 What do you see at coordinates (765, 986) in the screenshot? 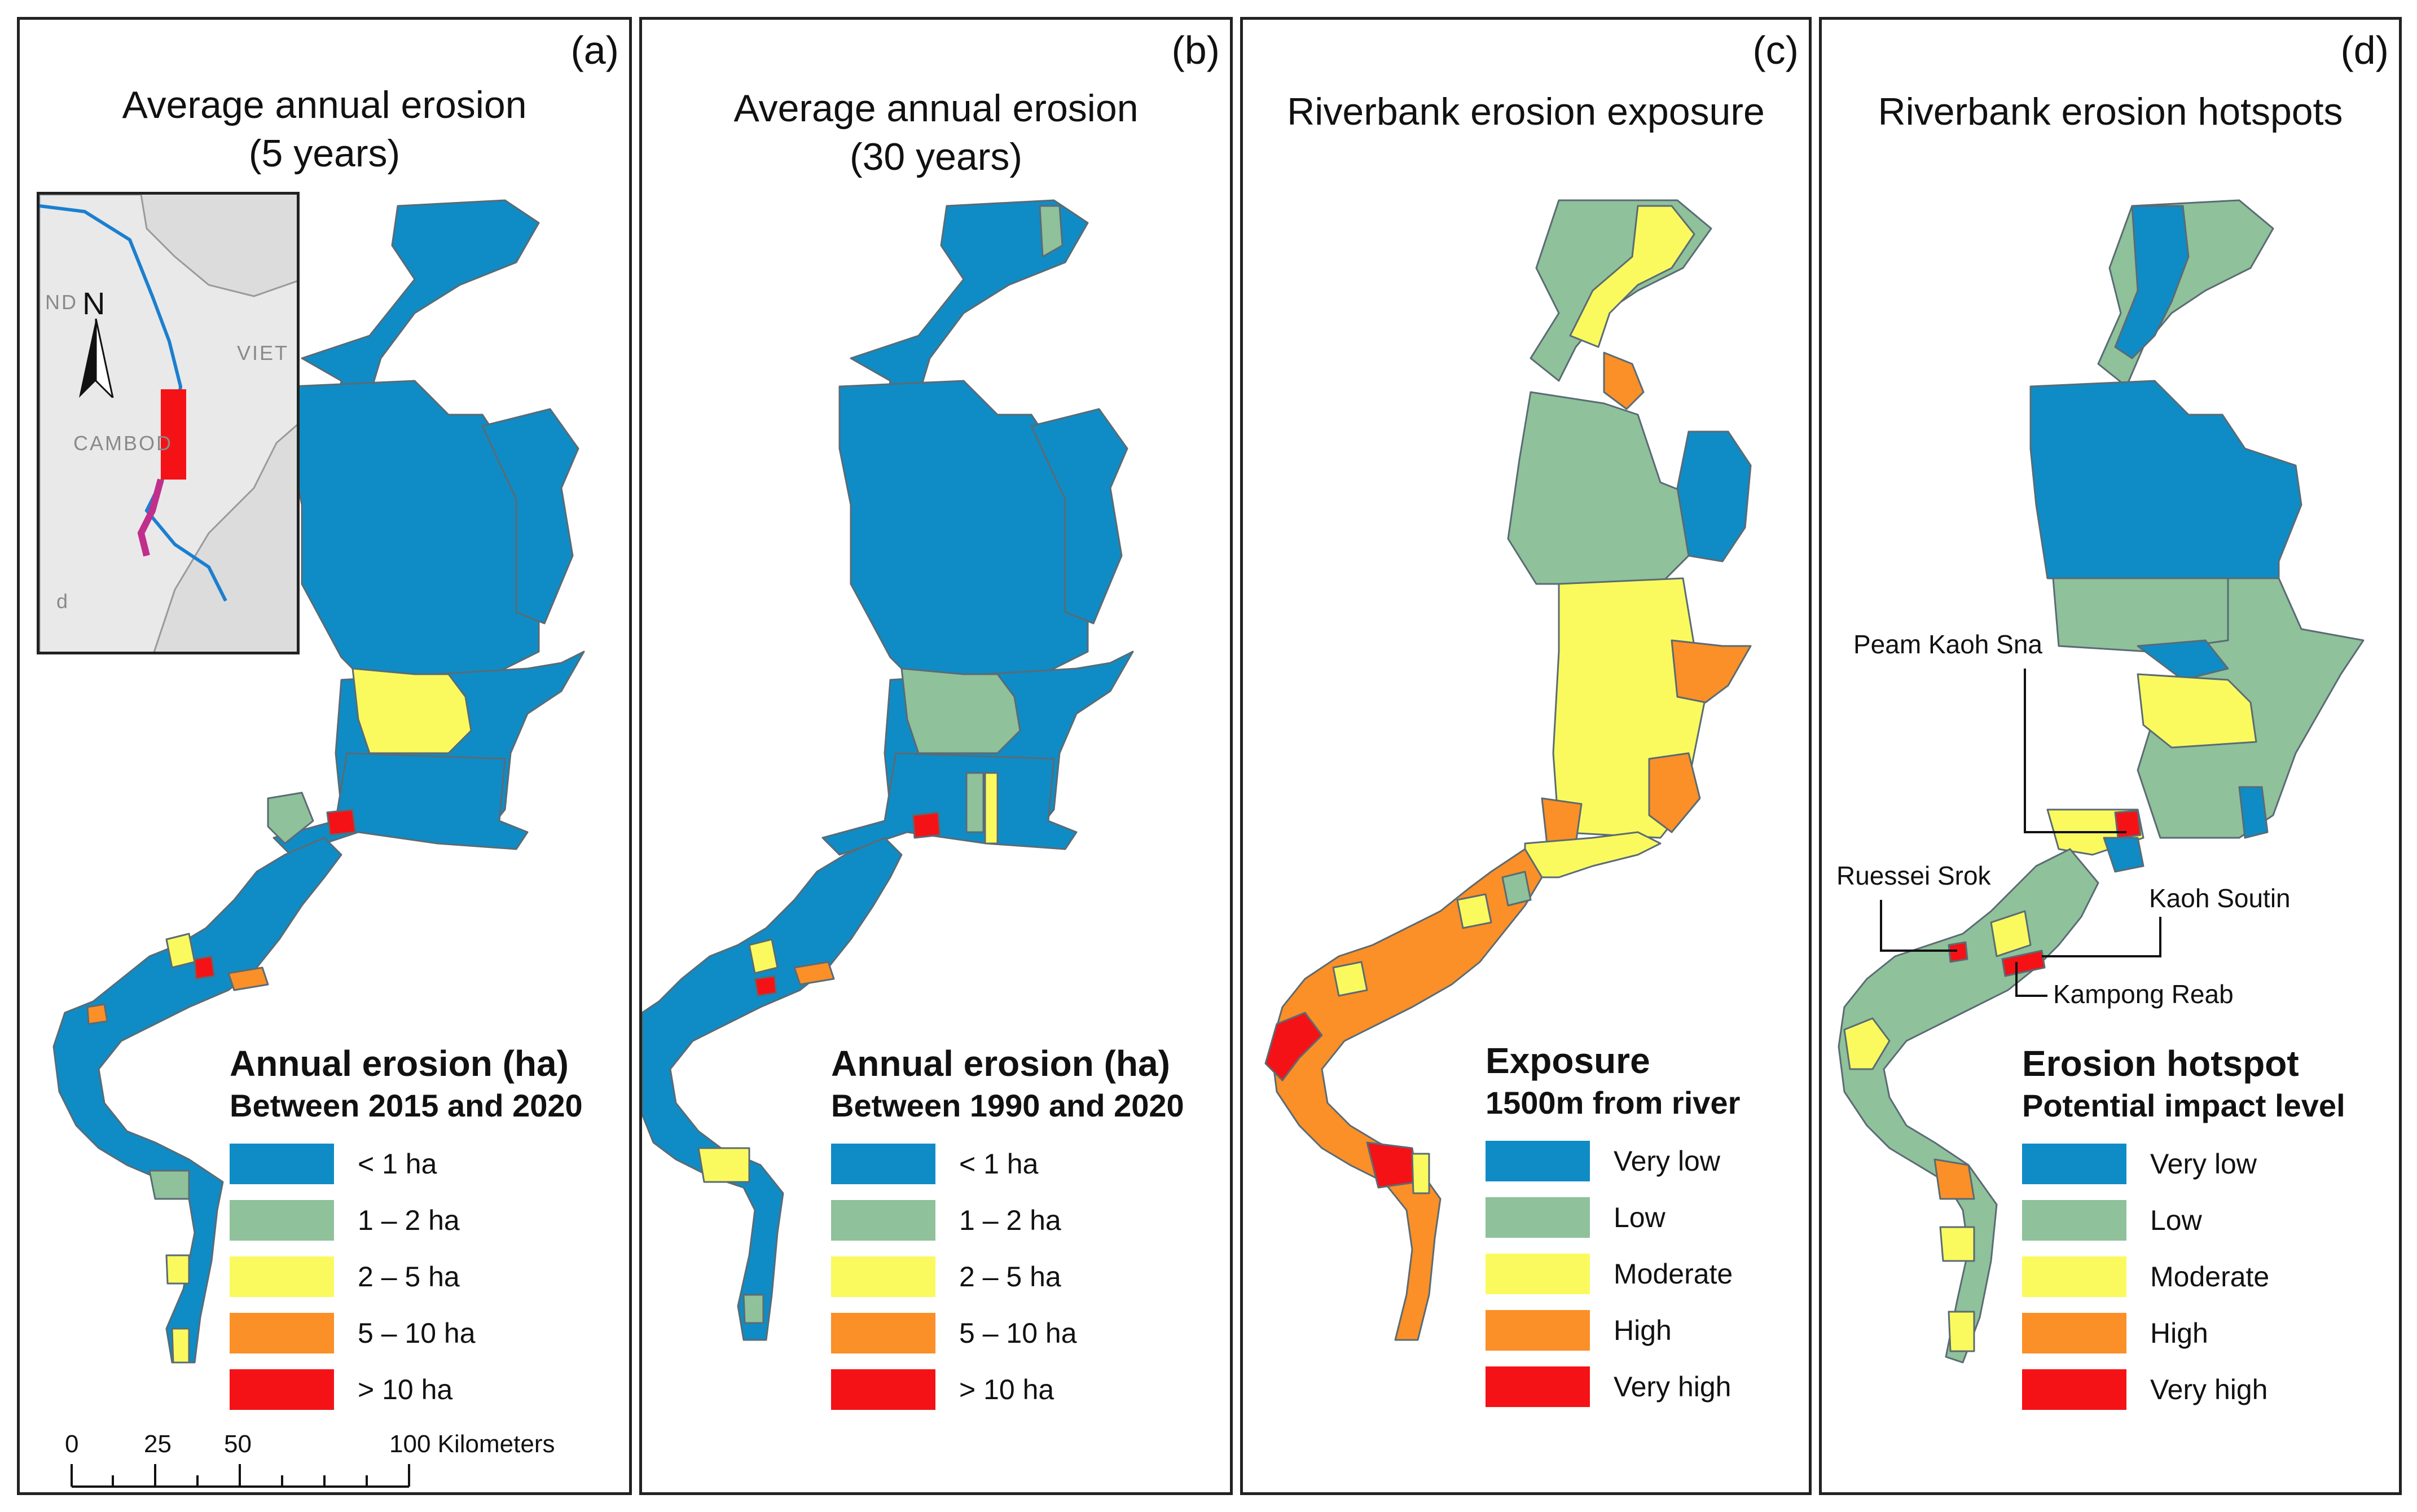
I see `map-region-hotspot-lower` at bounding box center [765, 986].